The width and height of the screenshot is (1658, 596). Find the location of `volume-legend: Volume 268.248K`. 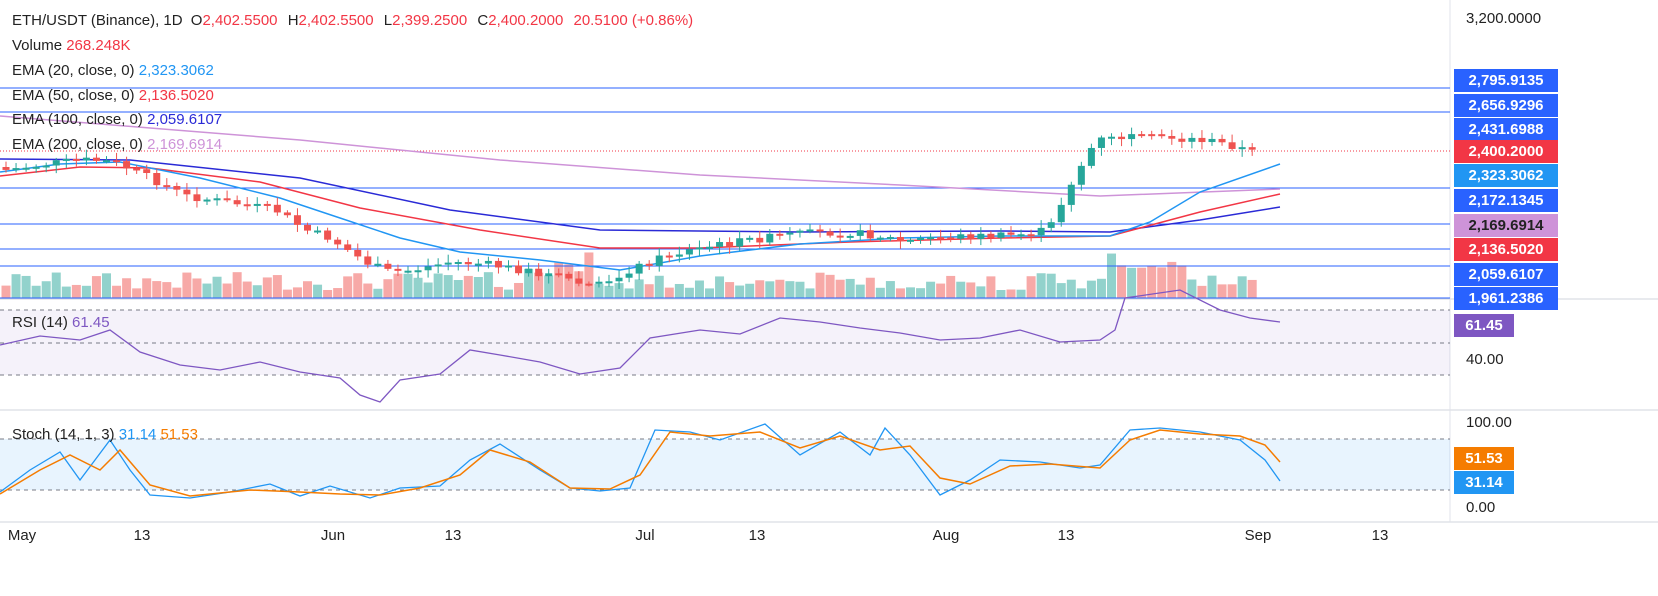

volume-legend: Volume 268.248K is located at coordinates (71, 45).